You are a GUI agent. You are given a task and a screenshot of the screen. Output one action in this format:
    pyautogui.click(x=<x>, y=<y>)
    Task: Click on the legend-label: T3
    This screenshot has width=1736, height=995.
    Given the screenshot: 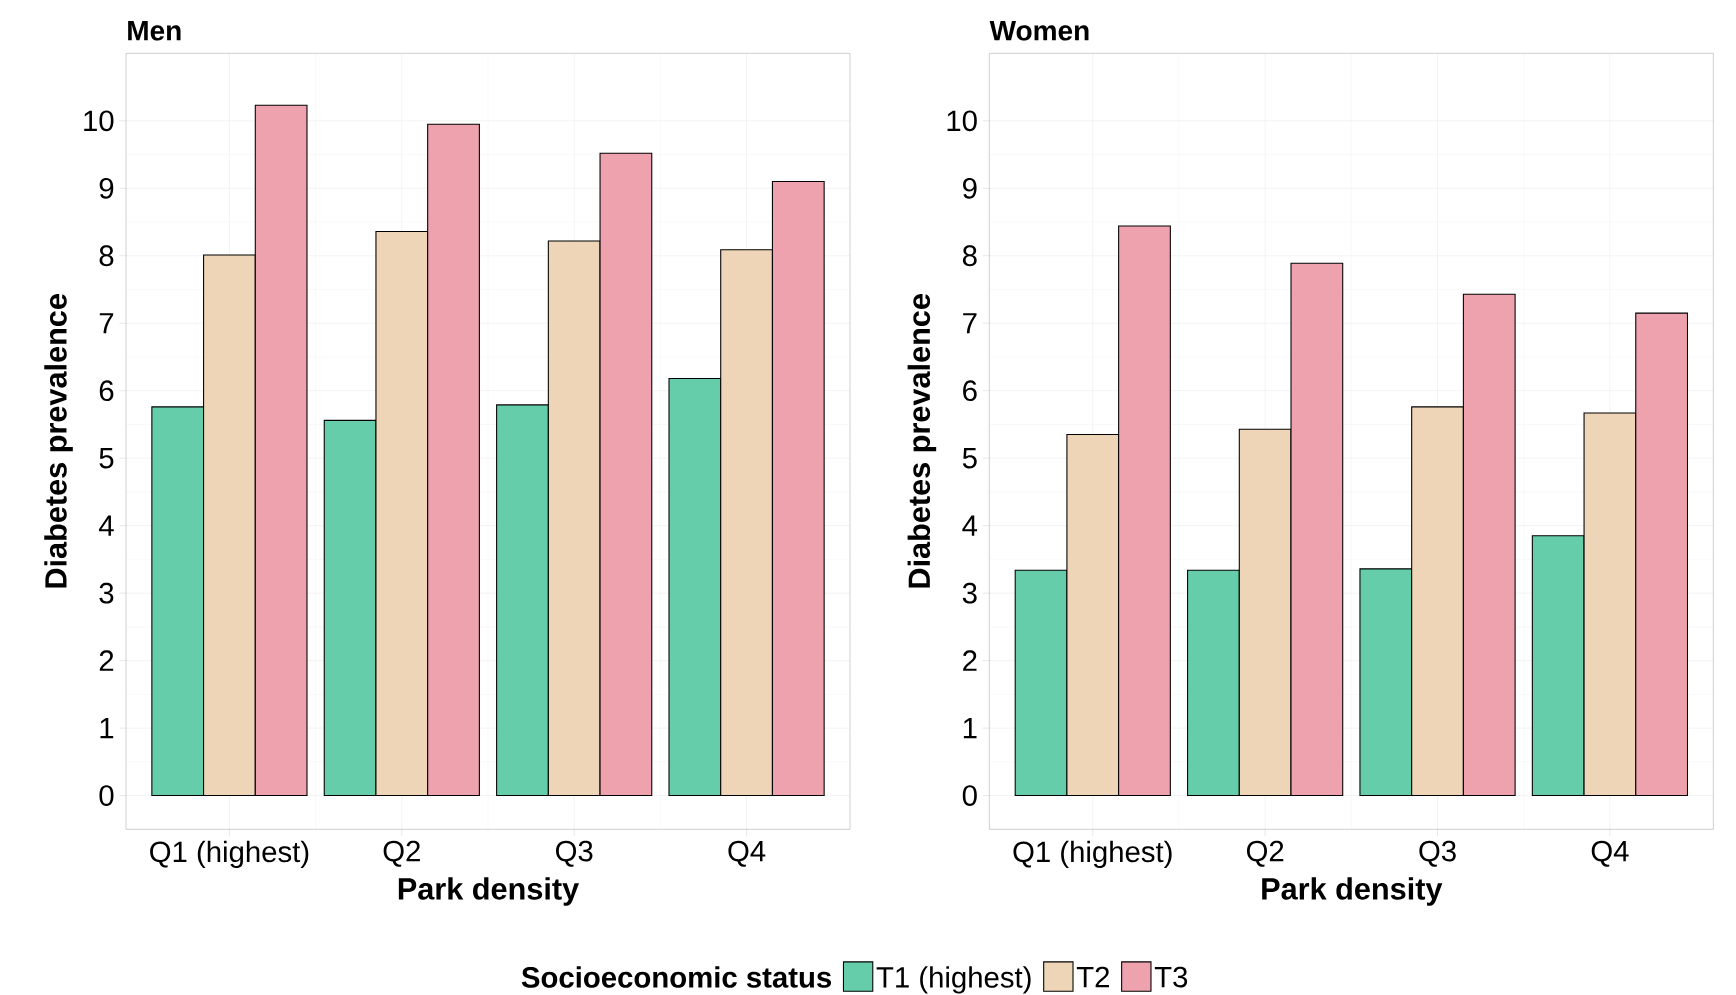 What is the action you would take?
    pyautogui.click(x=1171, y=977)
    